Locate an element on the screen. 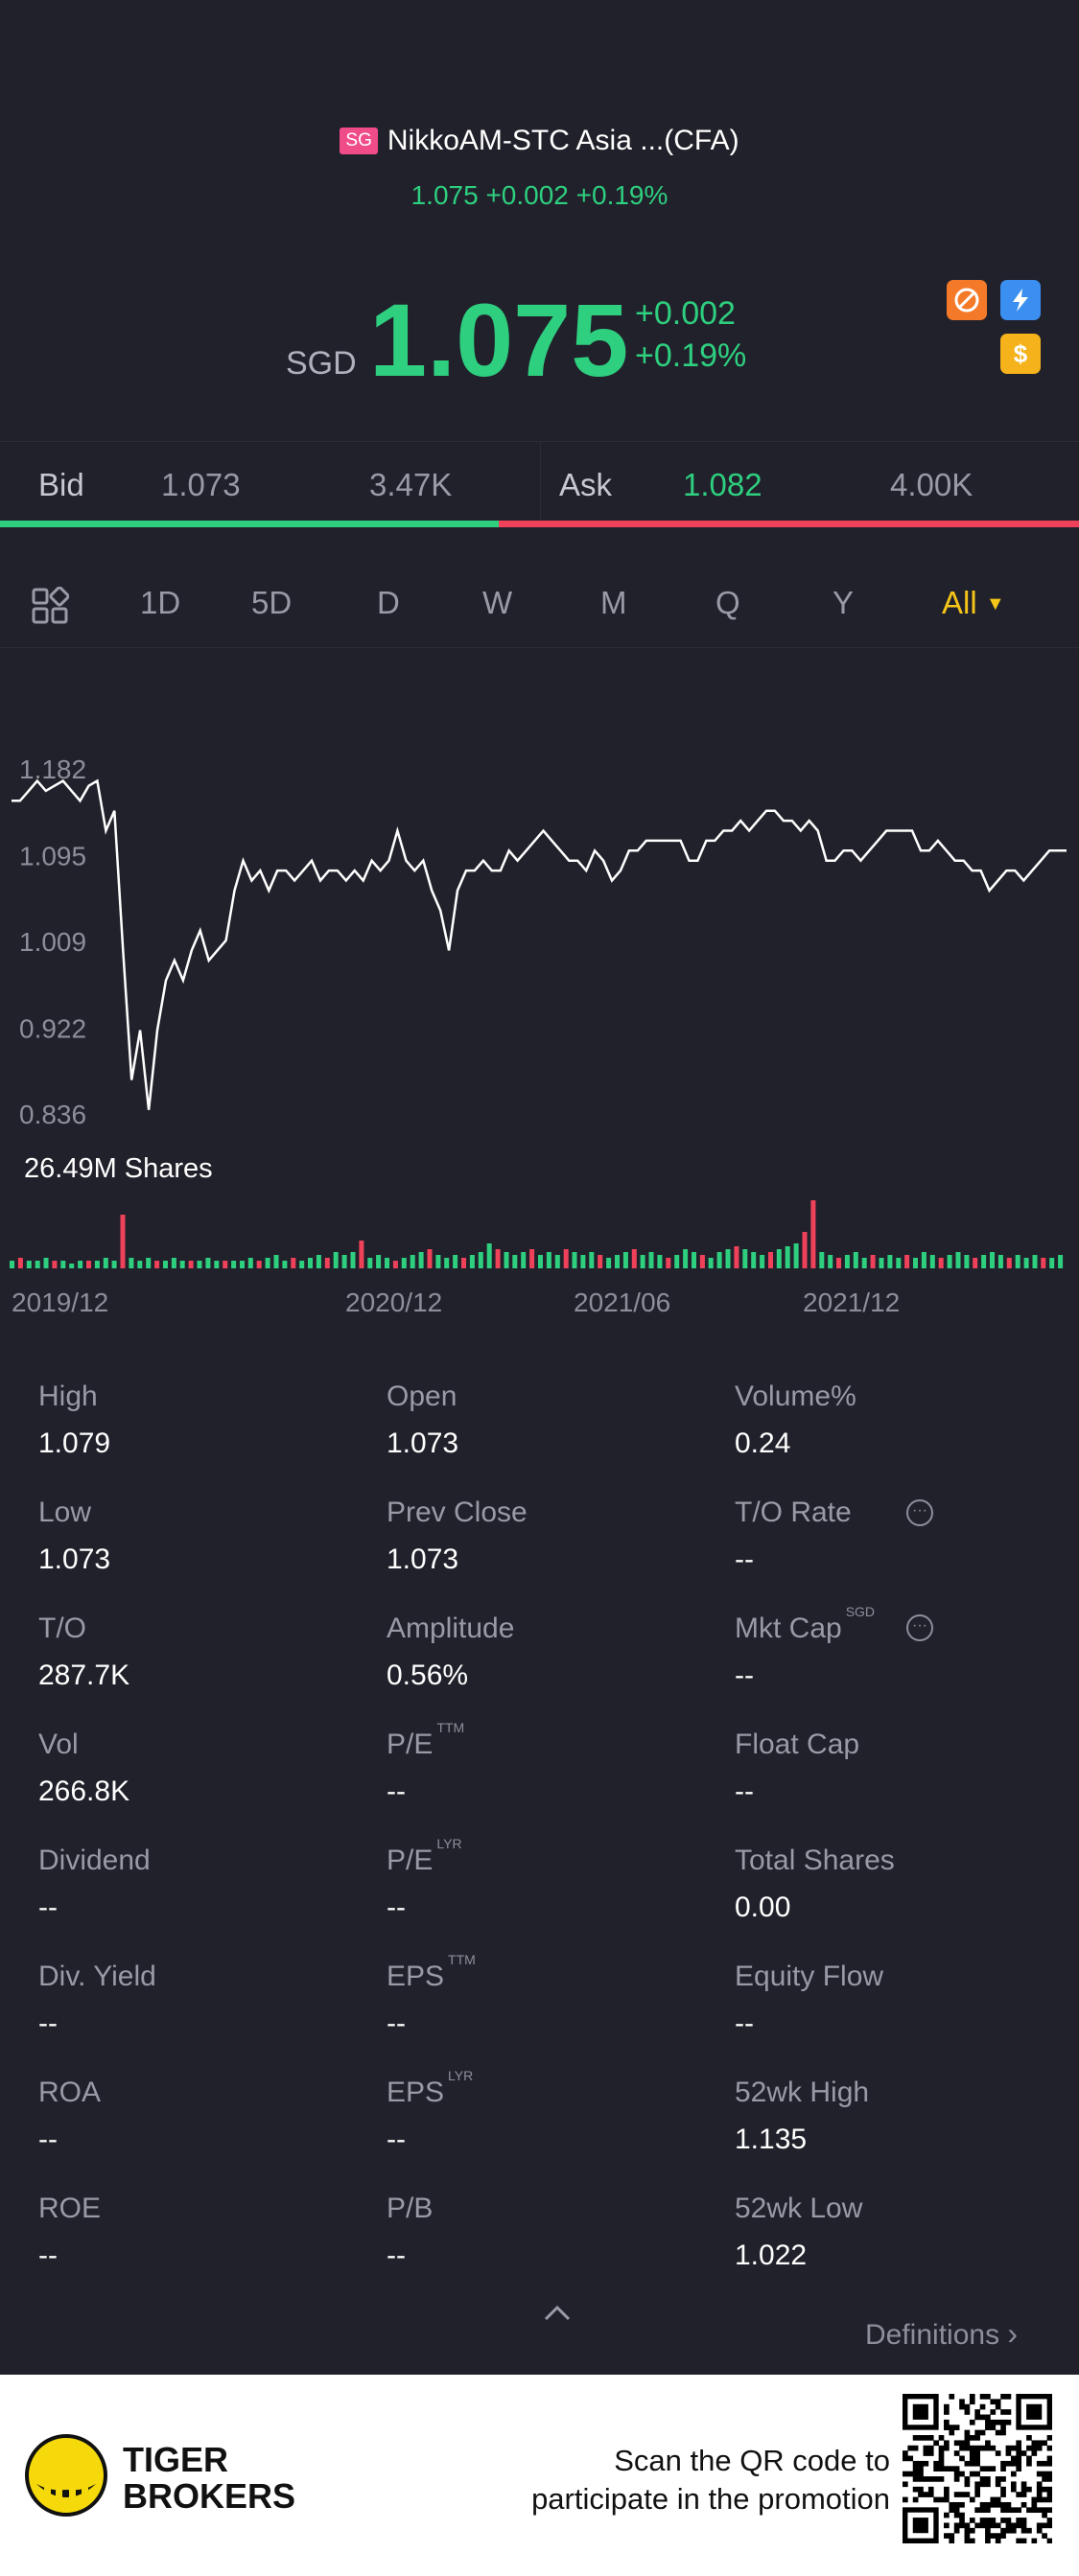 Image resolution: width=1079 pixels, height=2576 pixels. tab-y: Y is located at coordinates (844, 602).